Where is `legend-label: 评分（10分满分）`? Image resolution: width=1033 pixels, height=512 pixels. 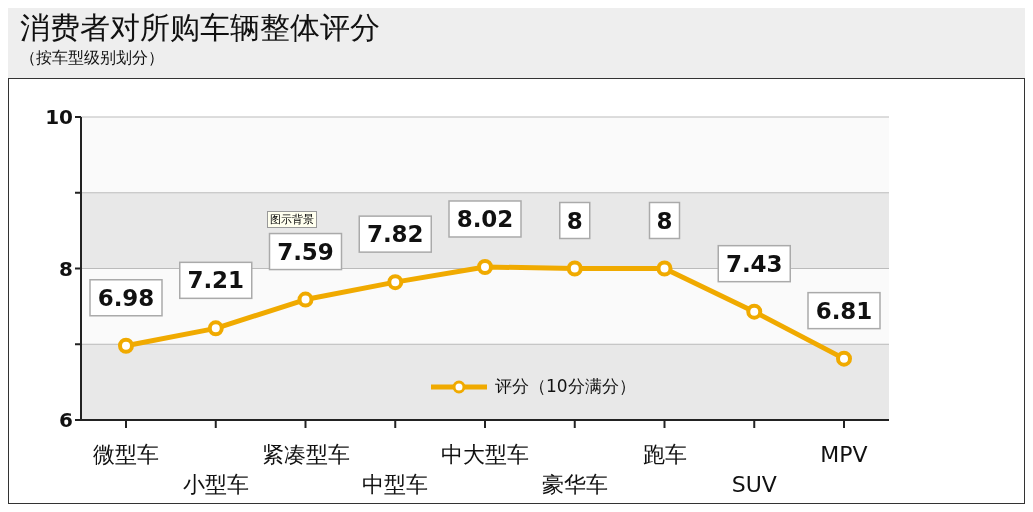
legend-label: 评分（10分满分） is located at coordinates (565, 386).